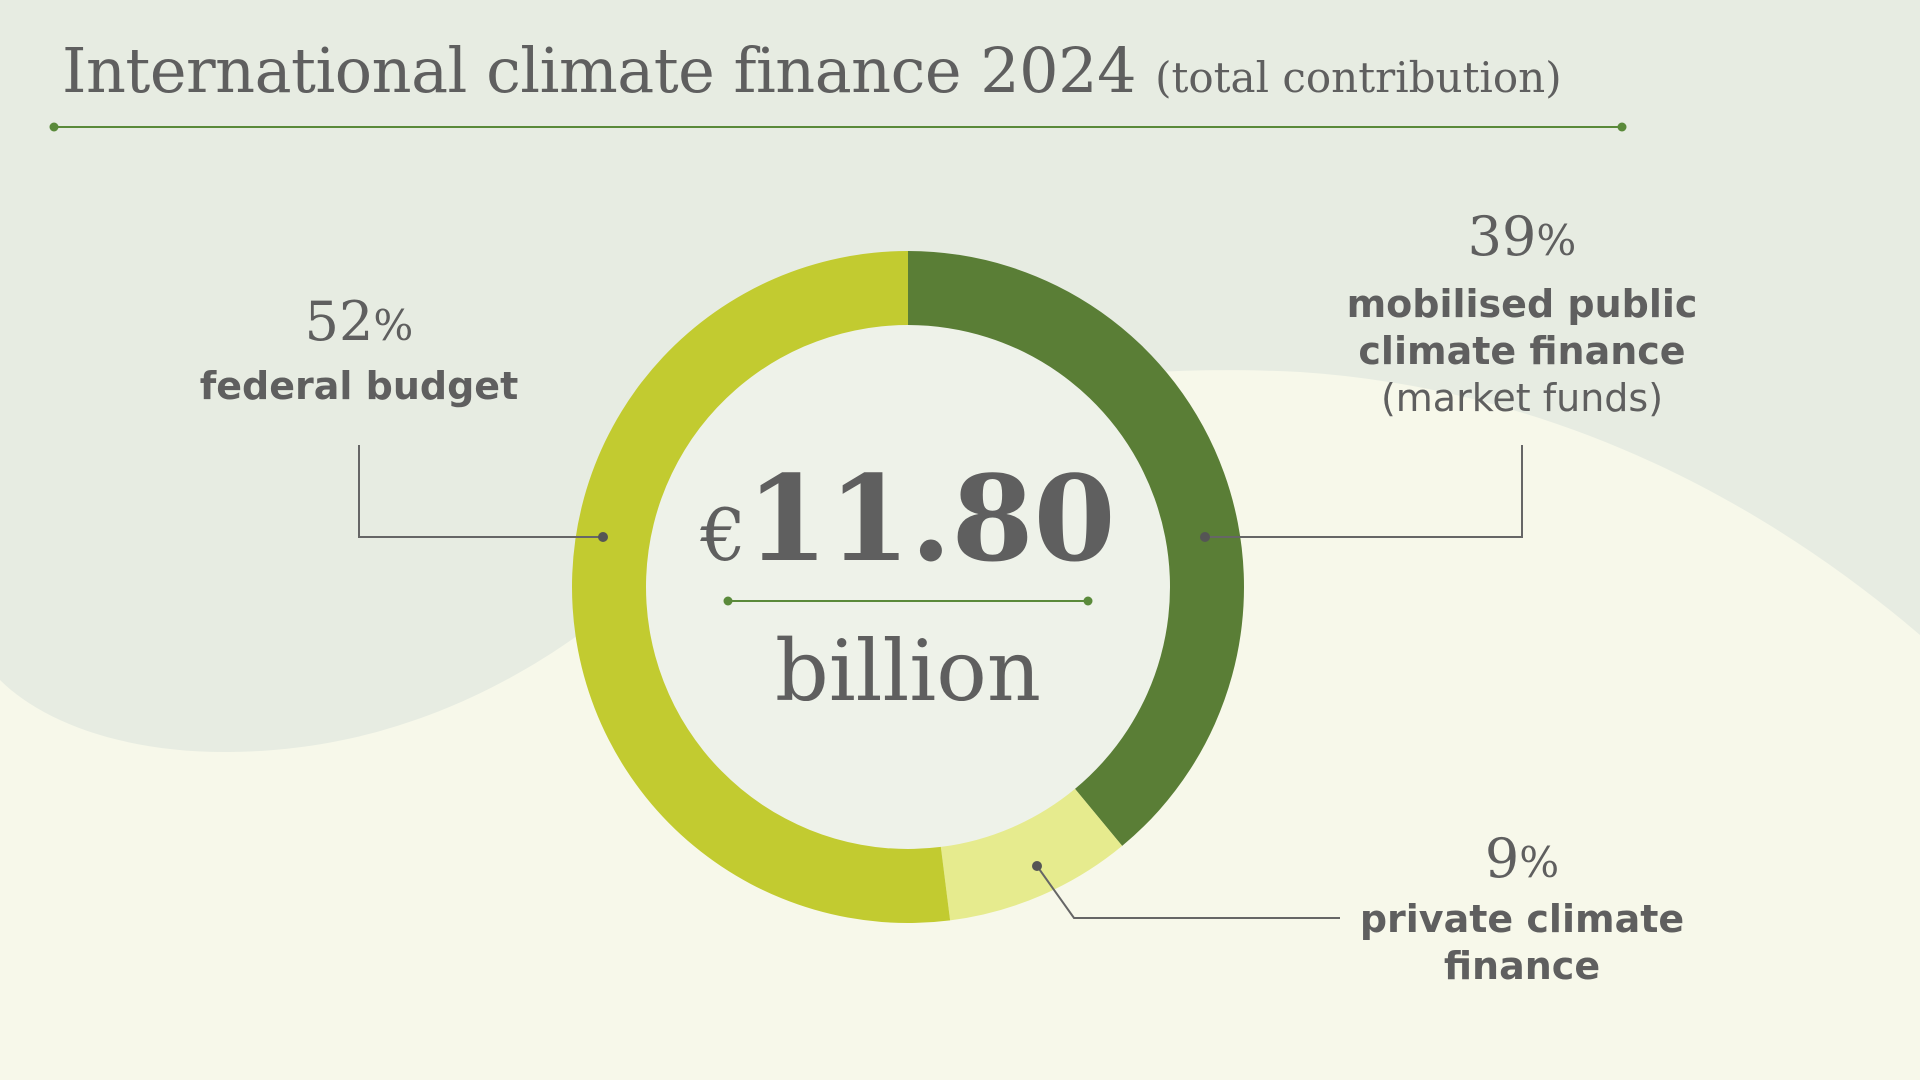 The image size is (1920, 1080). Describe the element at coordinates (1522, 398) in the screenshot. I see `label-mobilised-public-note: (market funds)` at that location.